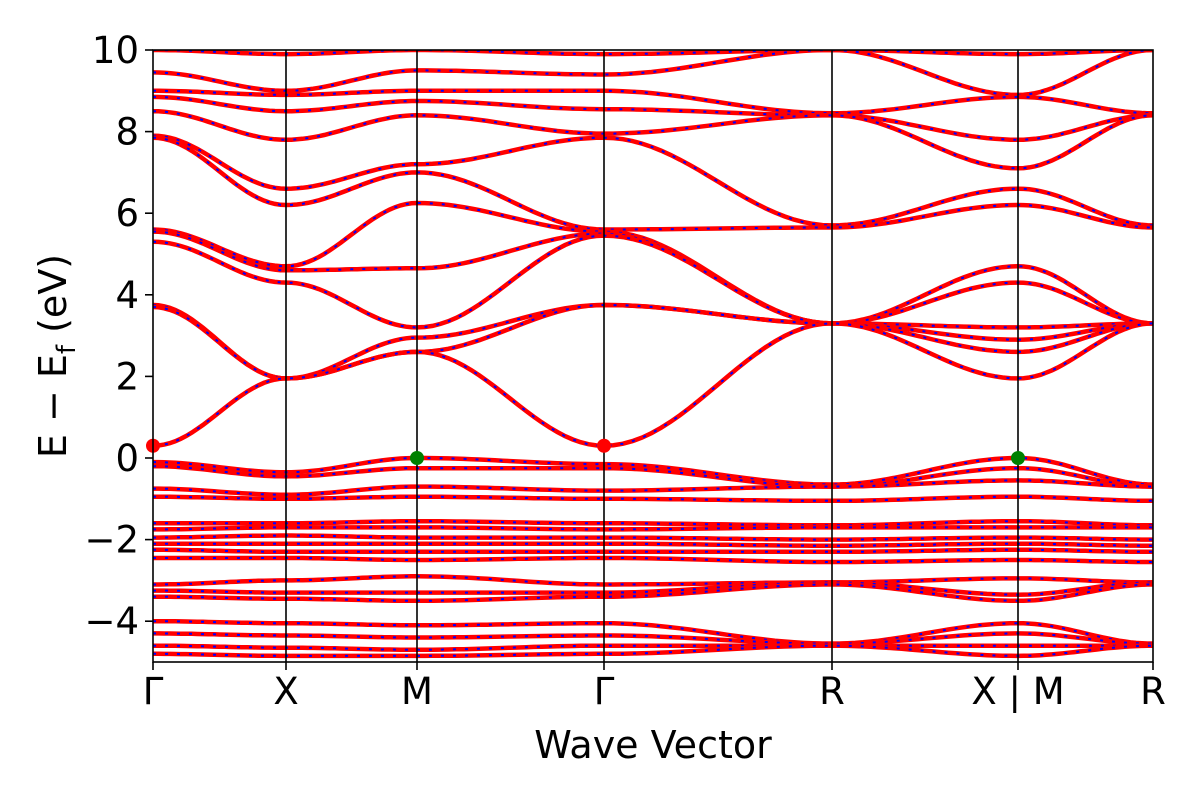 The width and height of the screenshot is (1200, 800). I want to click on x-tick-label-5: X | M, so click(1017, 691).